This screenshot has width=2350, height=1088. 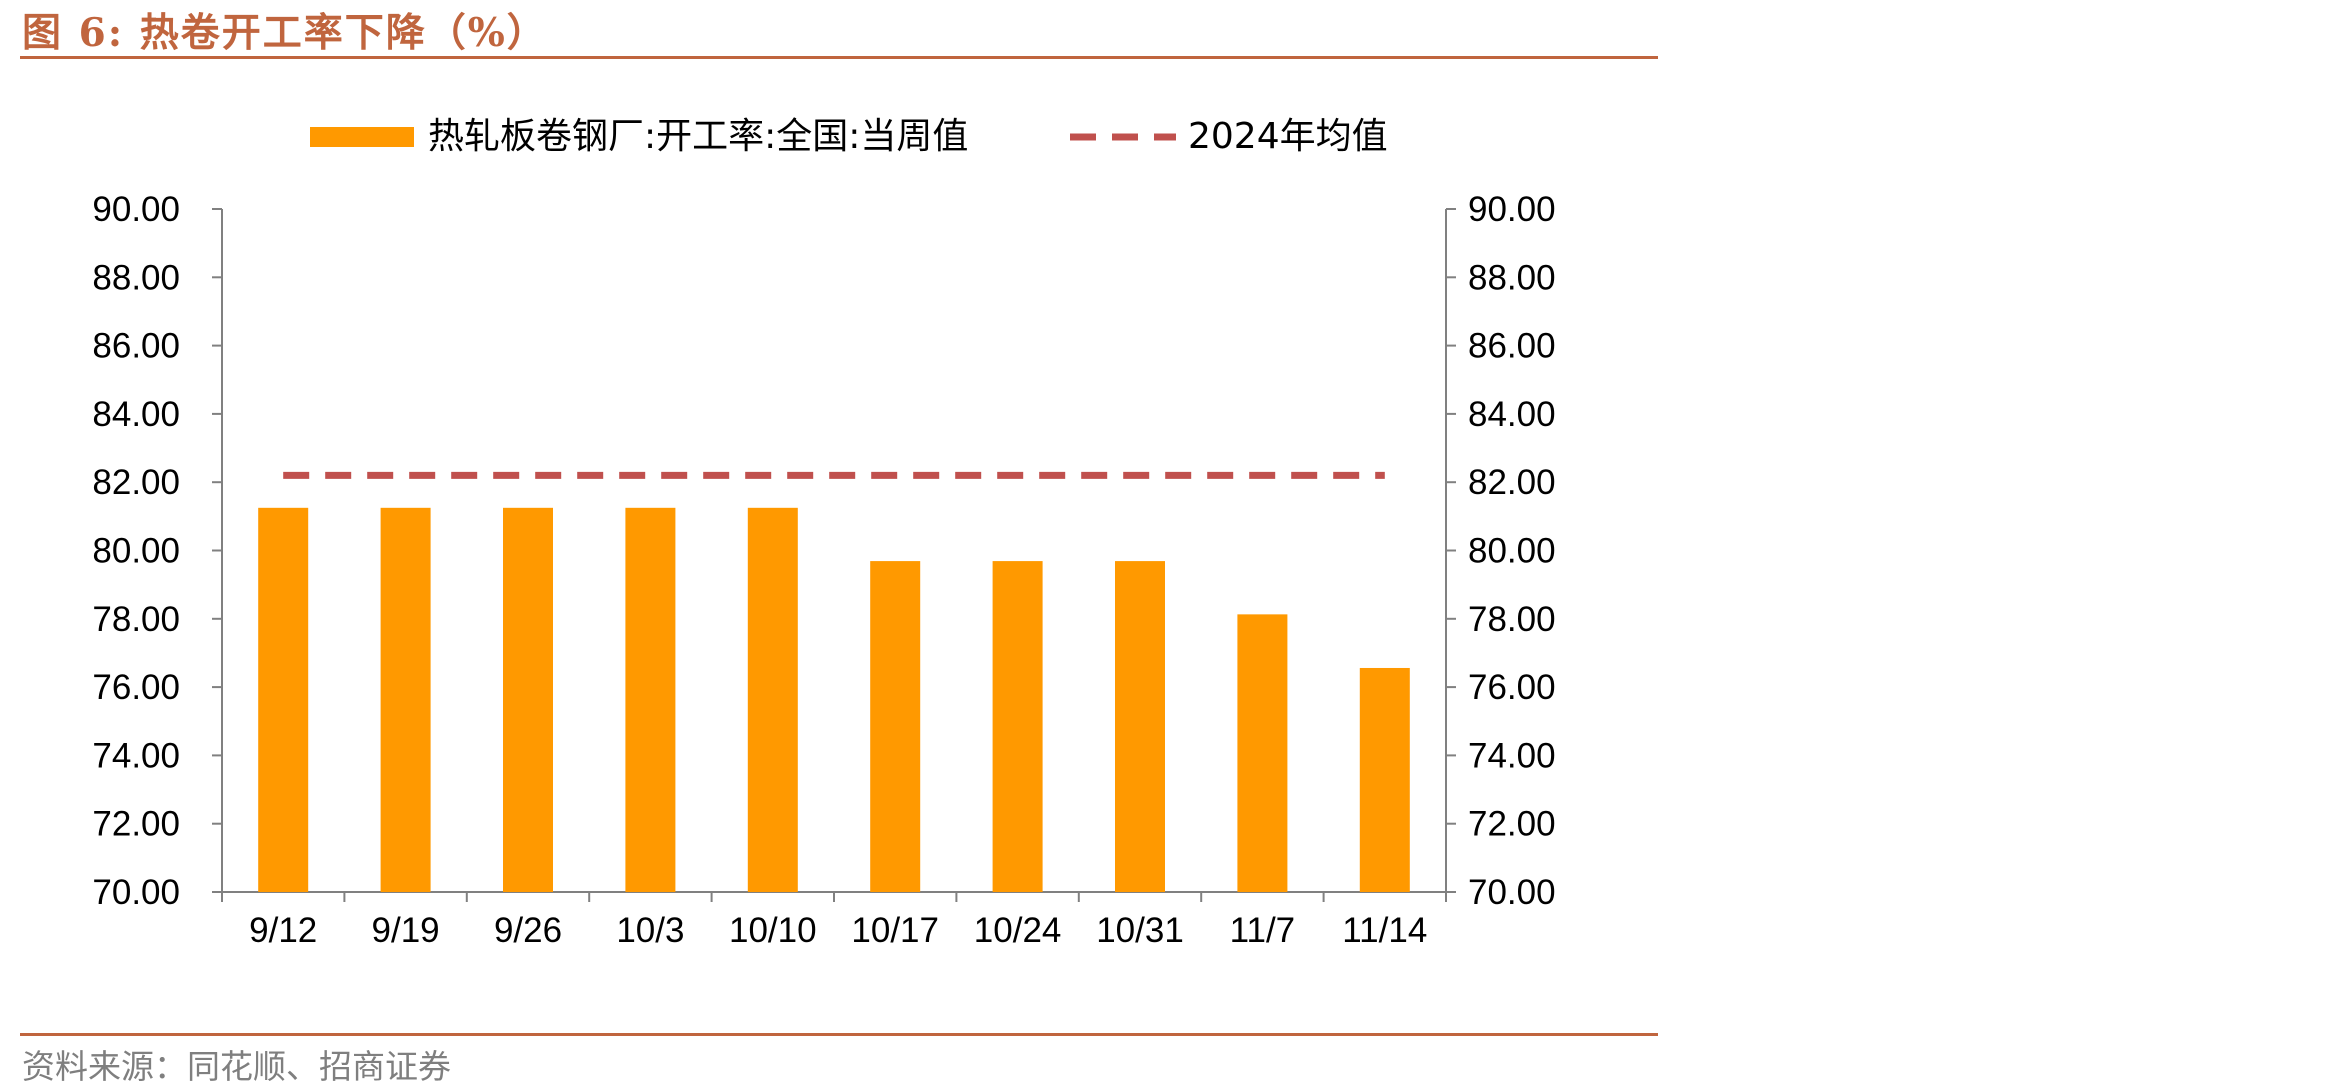 I want to click on y-tick-label-left: 86.00, so click(x=136, y=346).